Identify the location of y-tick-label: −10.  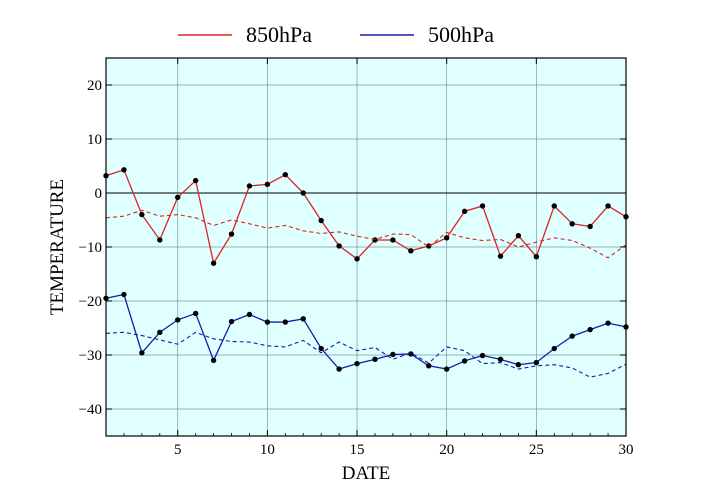
(90, 248).